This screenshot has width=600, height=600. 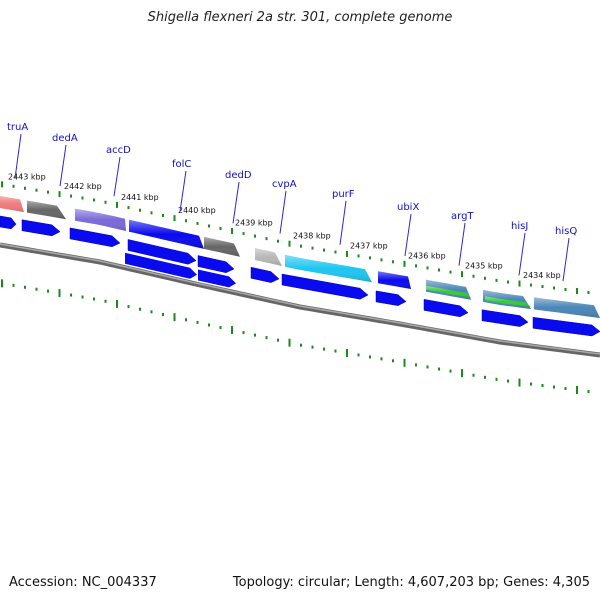 What do you see at coordinates (181, 164) in the screenshot?
I see `gene-label-folc: folC` at bounding box center [181, 164].